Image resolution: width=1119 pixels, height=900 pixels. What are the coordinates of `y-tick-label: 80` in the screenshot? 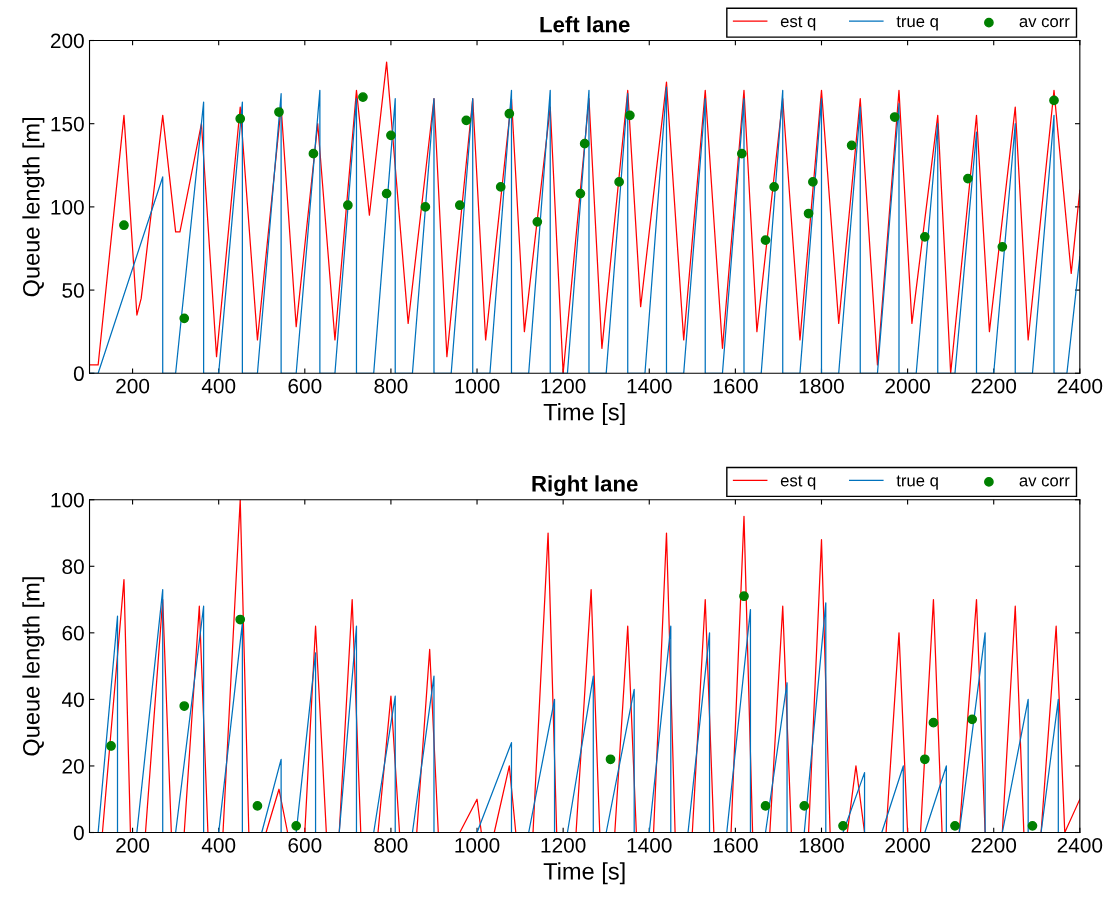 It's located at (73, 567).